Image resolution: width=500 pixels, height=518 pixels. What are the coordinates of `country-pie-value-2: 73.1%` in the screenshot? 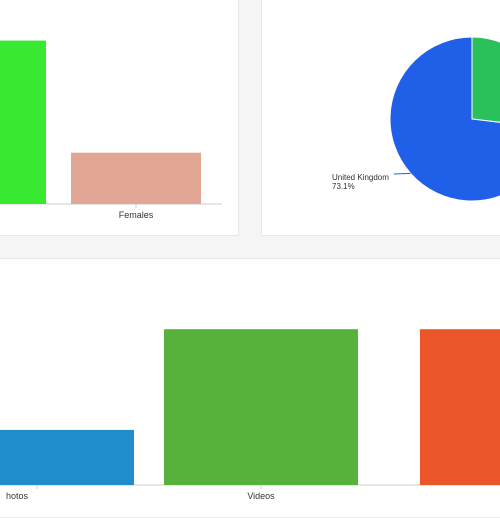 It's located at (343, 186).